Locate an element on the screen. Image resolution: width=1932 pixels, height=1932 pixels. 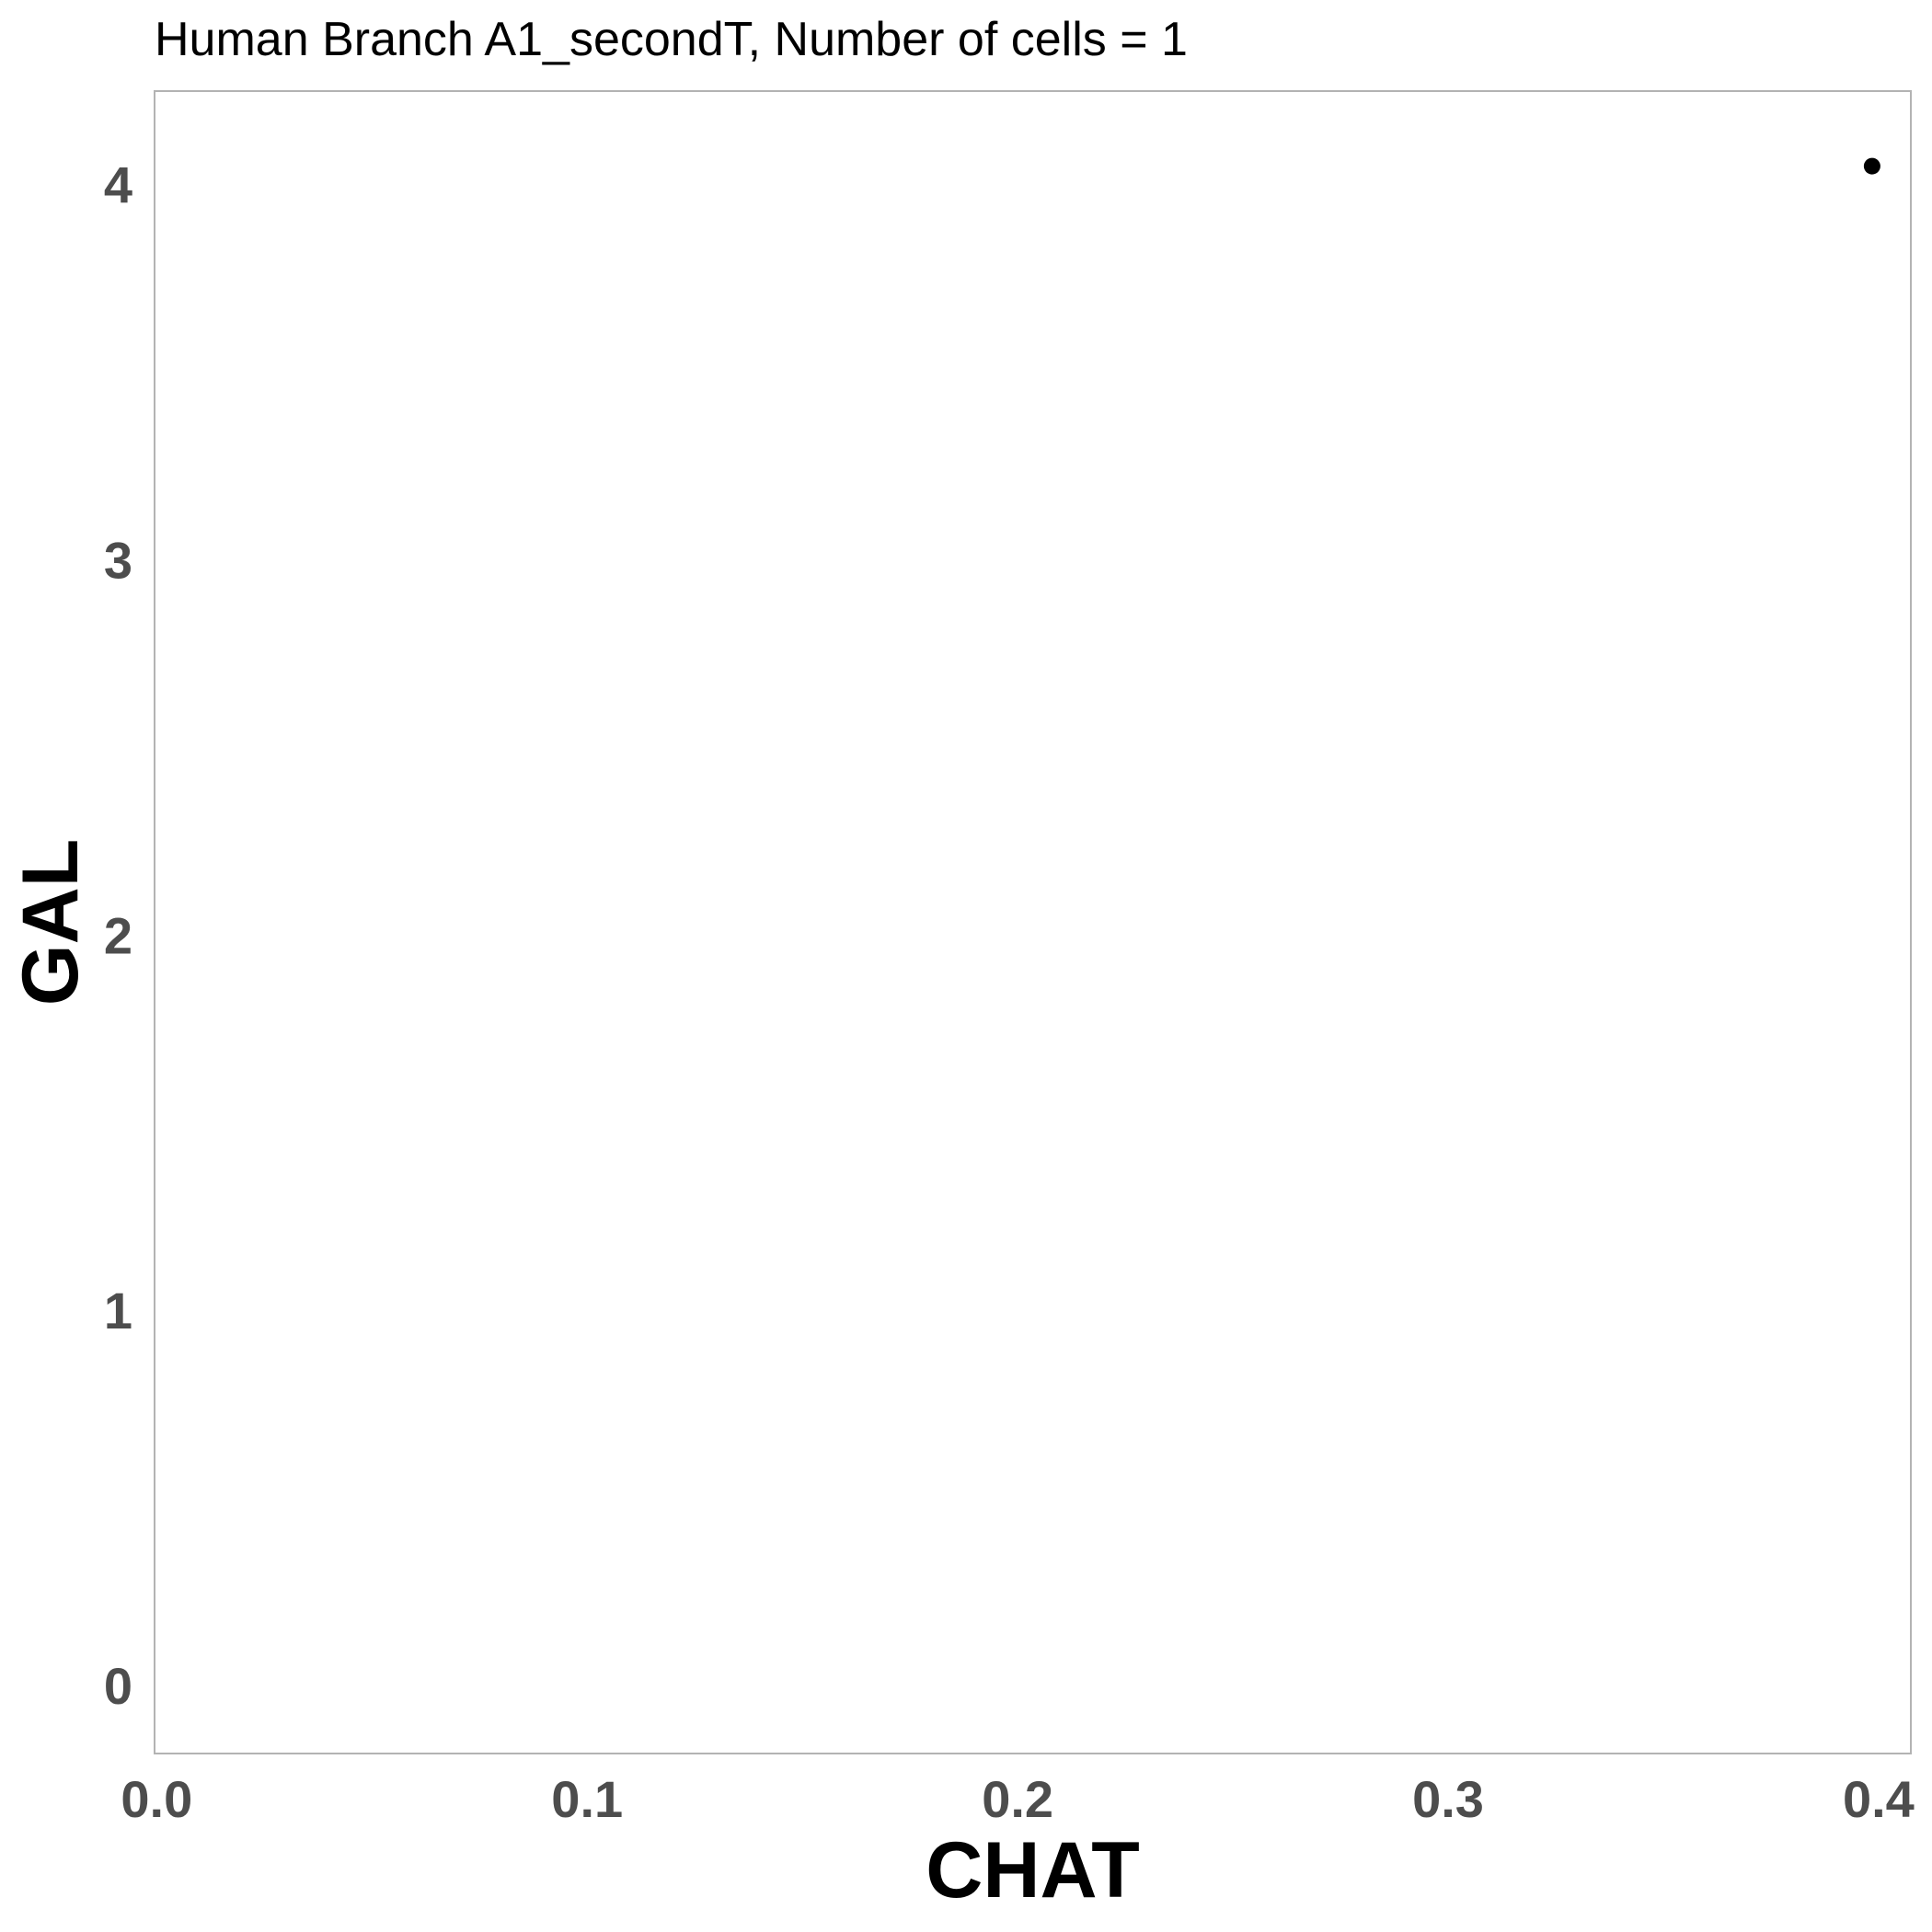
y-tick-label: 3 is located at coordinates (118, 560).